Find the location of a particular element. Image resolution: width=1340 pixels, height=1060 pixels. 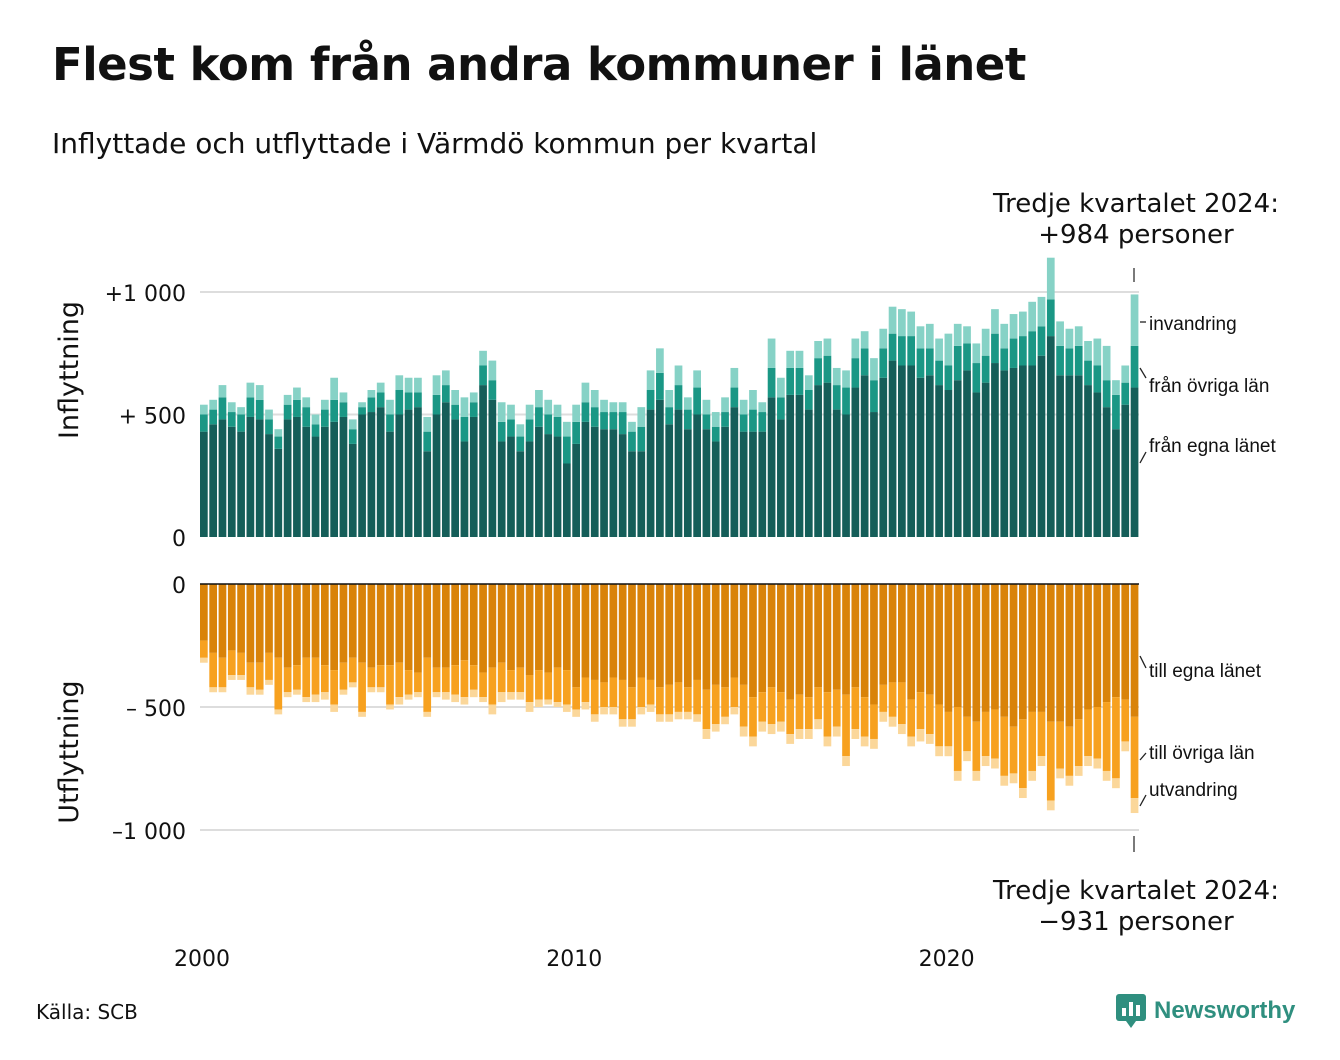

x-tick-label: 2010 is located at coordinates (574, 959).